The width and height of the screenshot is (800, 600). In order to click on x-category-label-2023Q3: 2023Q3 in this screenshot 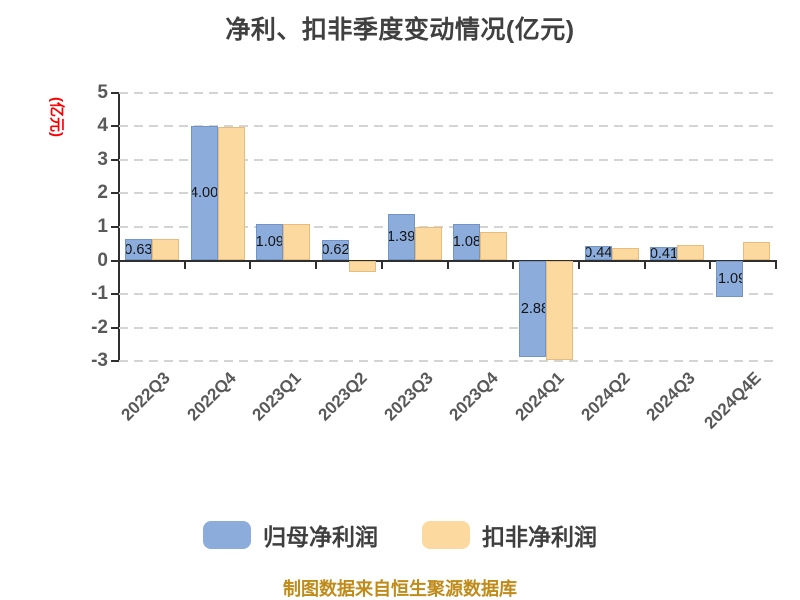, I will do `click(408, 396)`.